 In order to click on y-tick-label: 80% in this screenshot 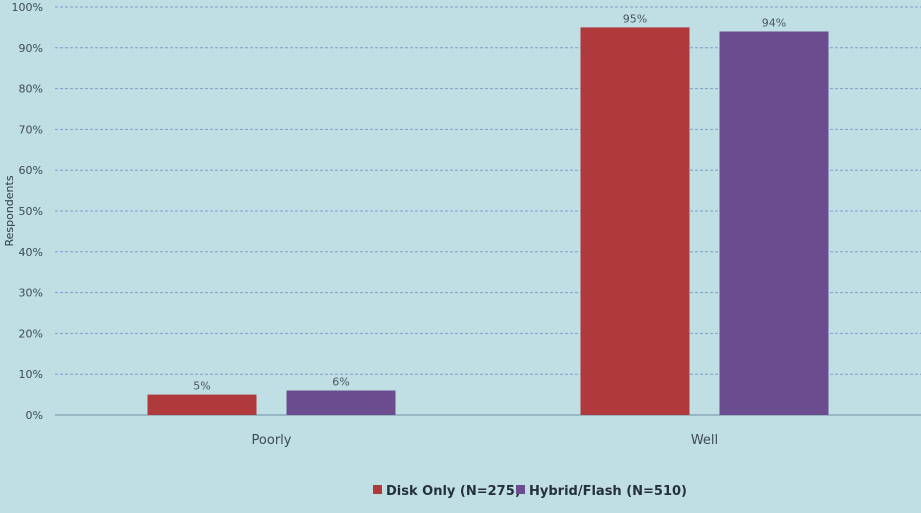, I will do `click(31, 89)`.